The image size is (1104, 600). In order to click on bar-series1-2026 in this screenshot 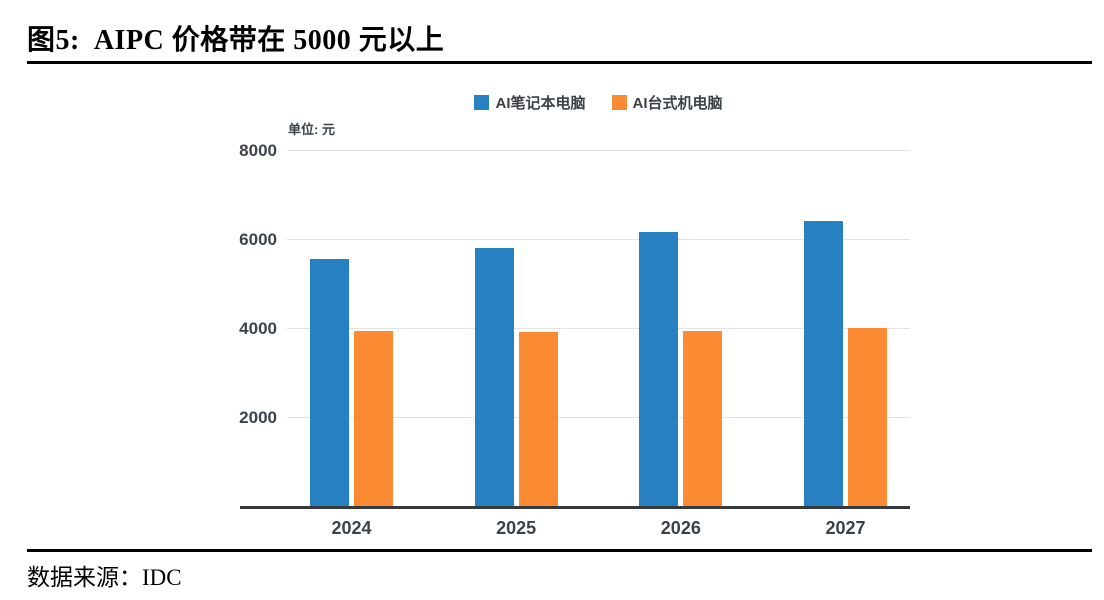, I will do `click(703, 418)`.